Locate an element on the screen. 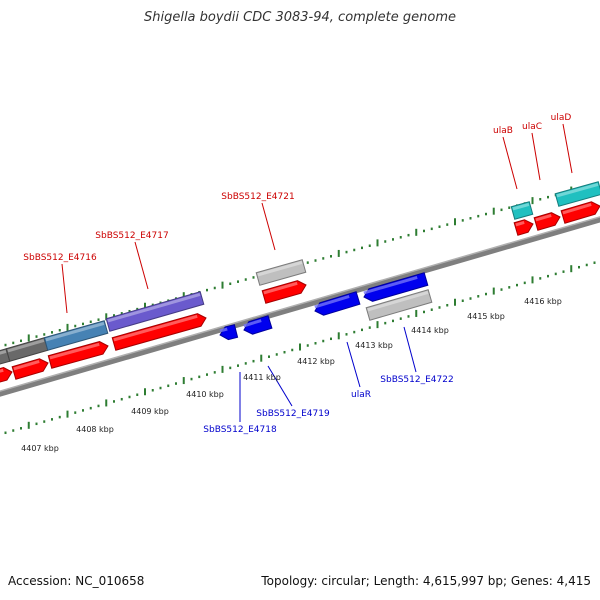 Image resolution: width=600 pixels, height=600 pixels. gene-arrow-red-6-body is located at coordinates (523, 227).